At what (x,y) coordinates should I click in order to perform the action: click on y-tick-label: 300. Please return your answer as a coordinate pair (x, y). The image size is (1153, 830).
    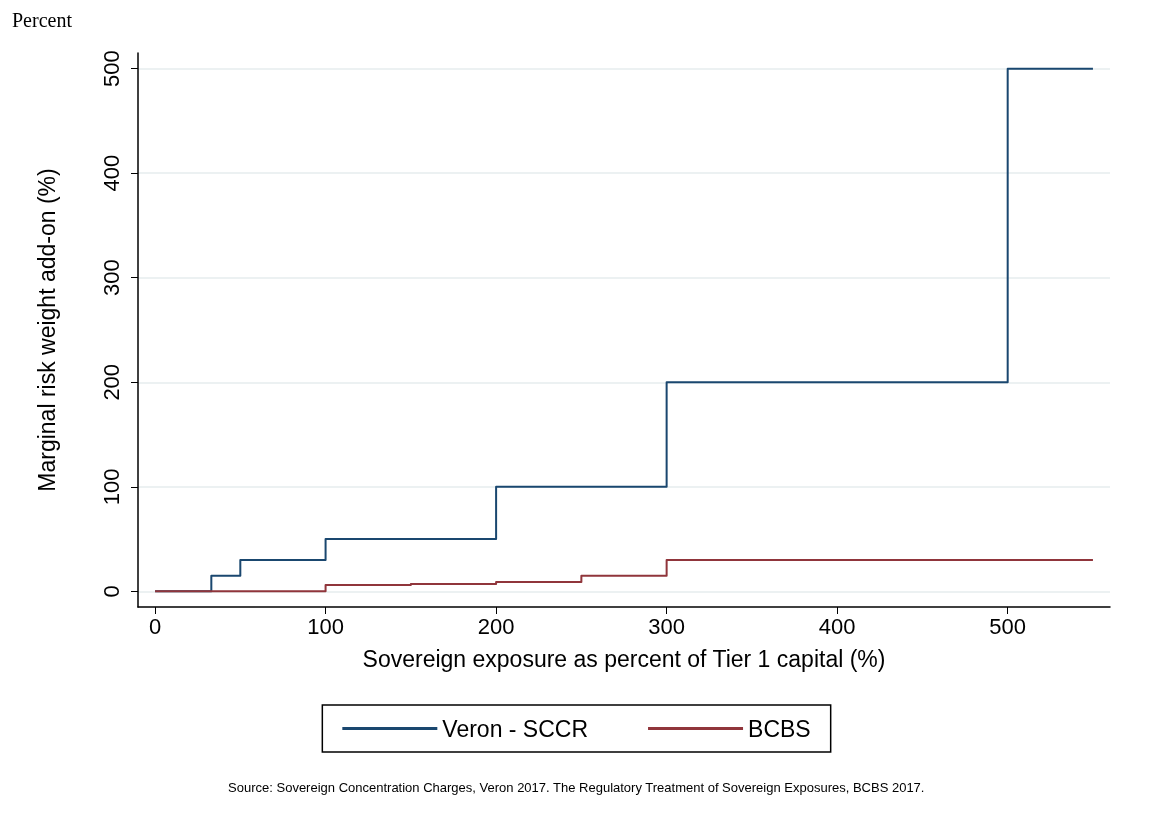
    Looking at the image, I should click on (111, 278).